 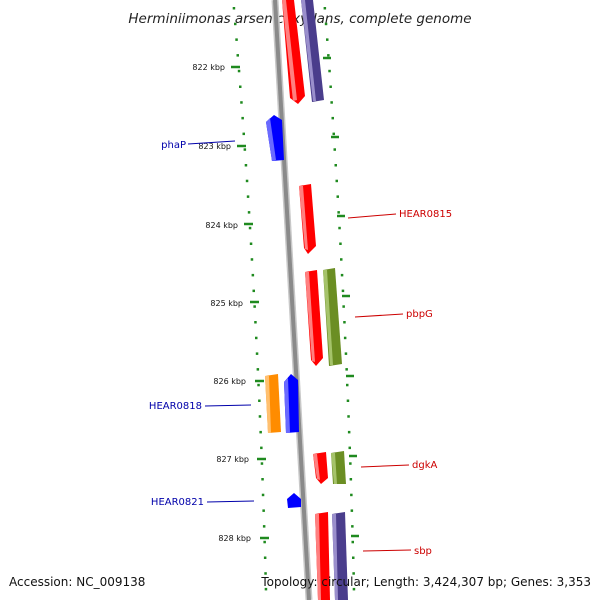 What do you see at coordinates (173, 145) in the screenshot?
I see `gene-label-phaP: phaP` at bounding box center [173, 145].